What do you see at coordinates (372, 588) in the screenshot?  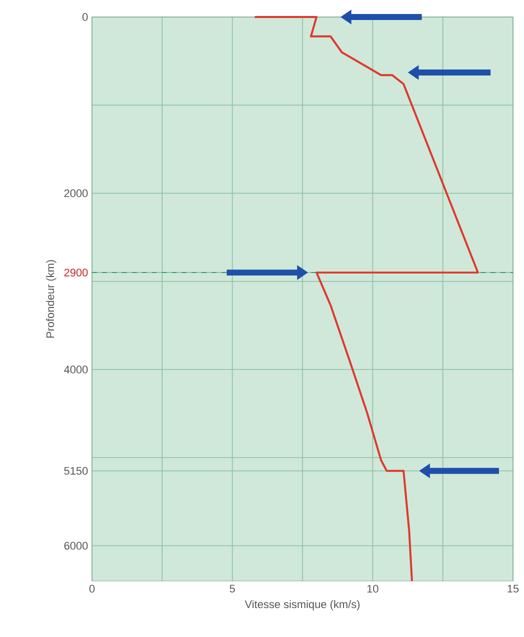 I see `x-tick-label: 10` at bounding box center [372, 588].